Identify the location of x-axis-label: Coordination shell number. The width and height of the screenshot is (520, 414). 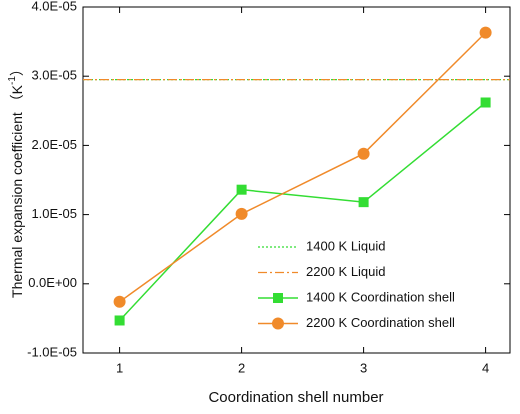
(295, 397).